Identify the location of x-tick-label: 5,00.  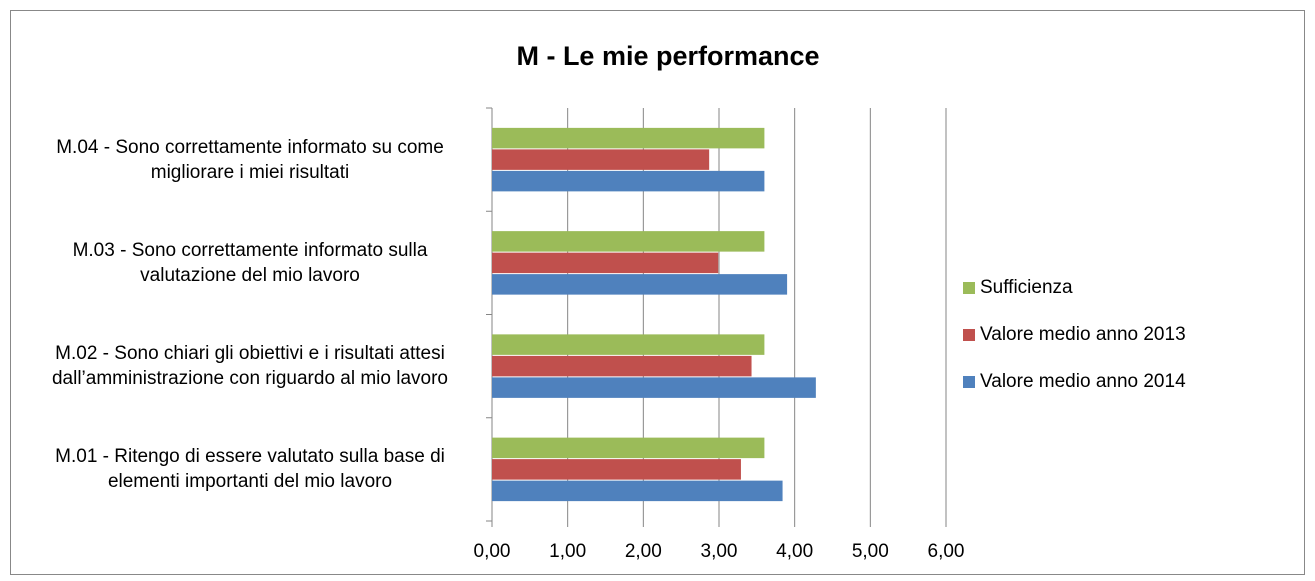
(870, 551).